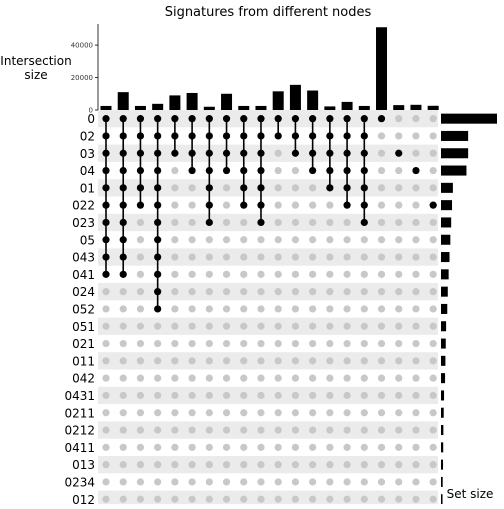 The width and height of the screenshot is (504, 509). Describe the element at coordinates (79, 413) in the screenshot. I see `set-label: 0211` at that location.